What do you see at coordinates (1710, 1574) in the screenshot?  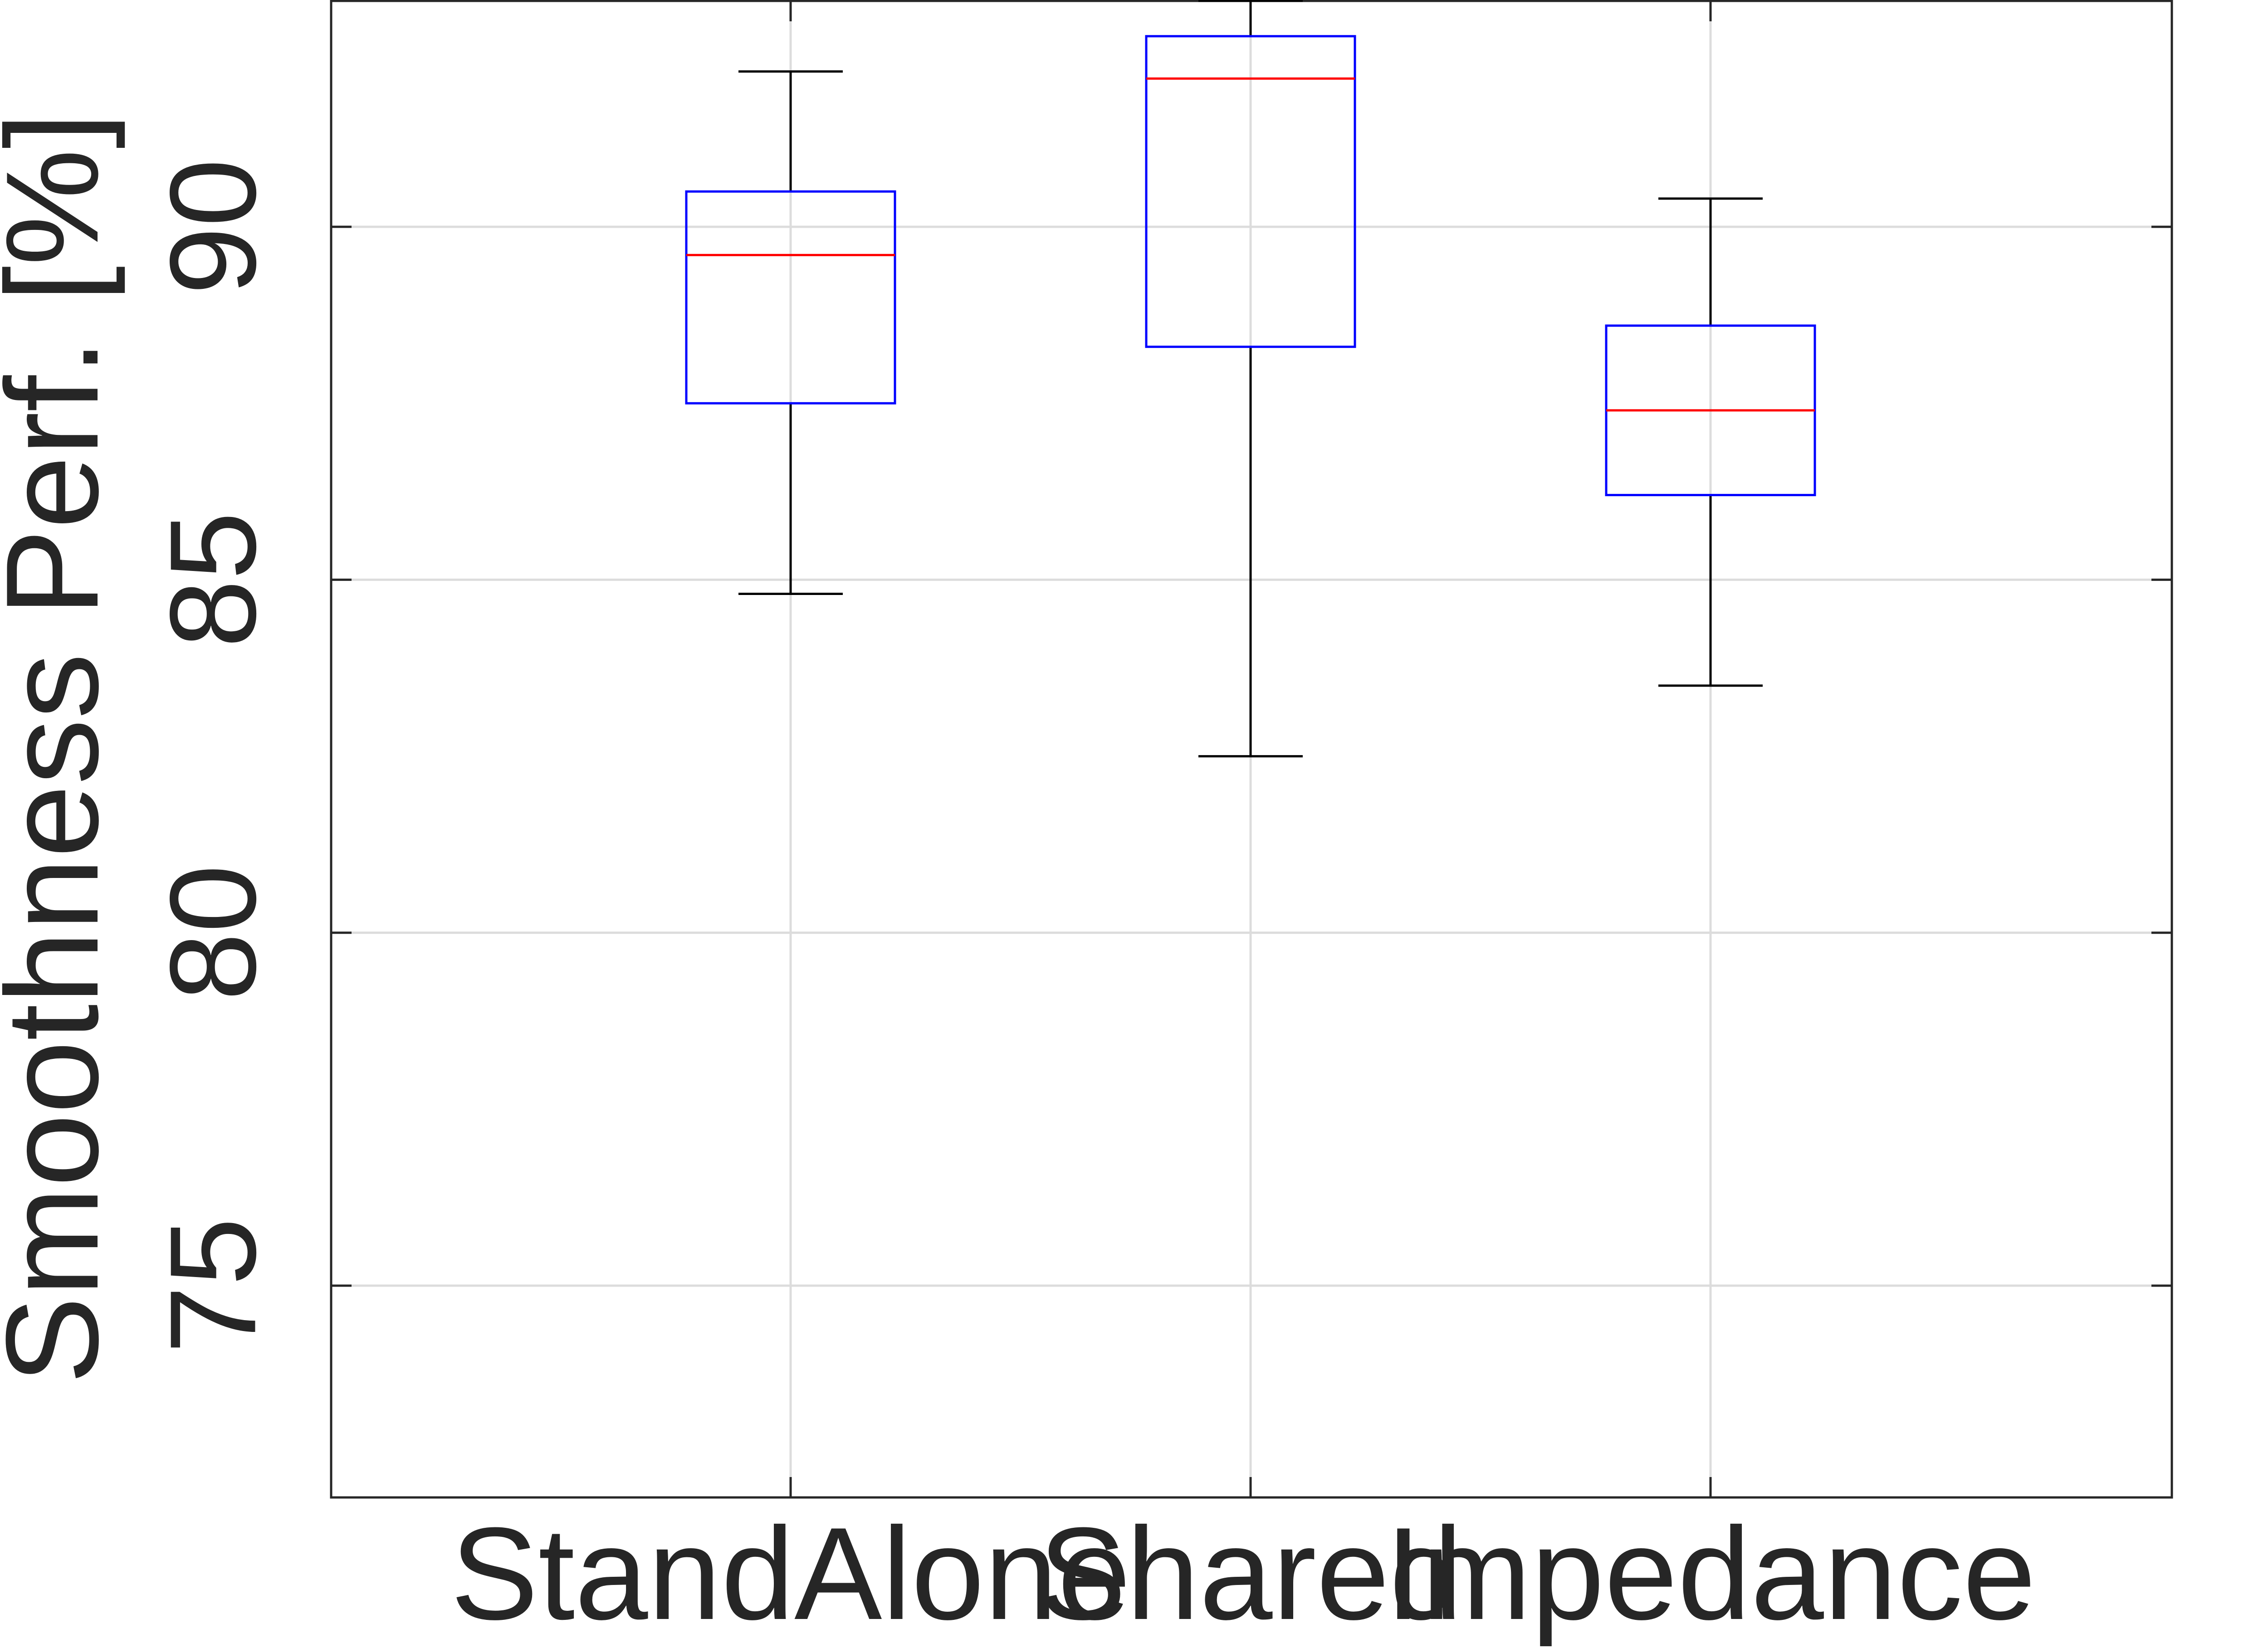 I see `x-tick-label-impedance: Impedance` at bounding box center [1710, 1574].